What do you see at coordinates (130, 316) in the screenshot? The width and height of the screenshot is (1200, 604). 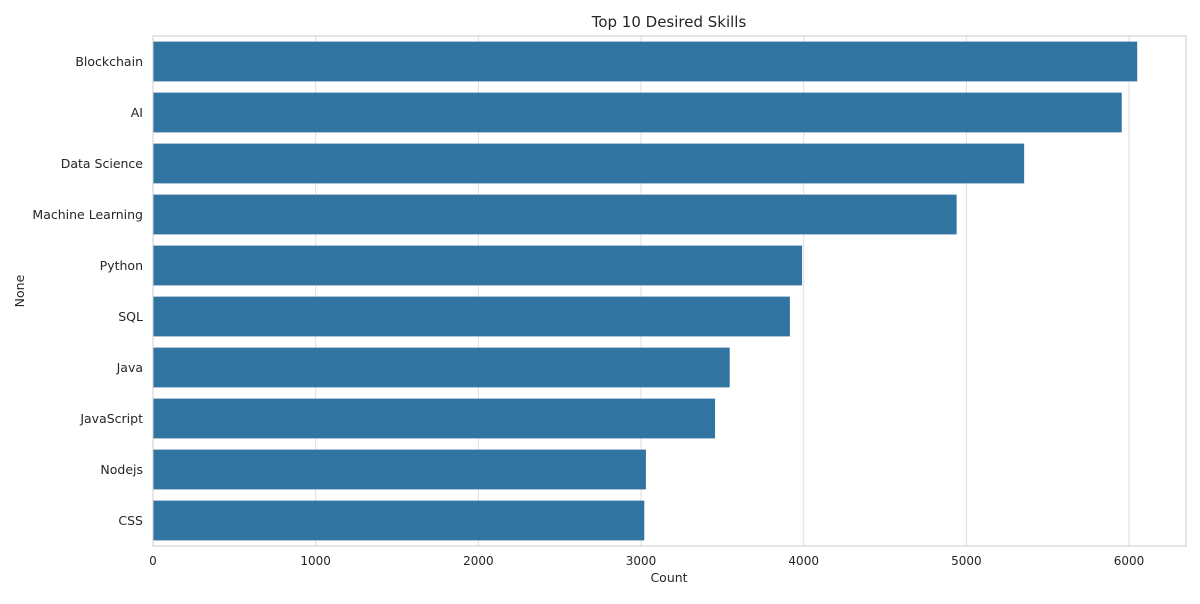 I see `y-tick-label: SQL` at bounding box center [130, 316].